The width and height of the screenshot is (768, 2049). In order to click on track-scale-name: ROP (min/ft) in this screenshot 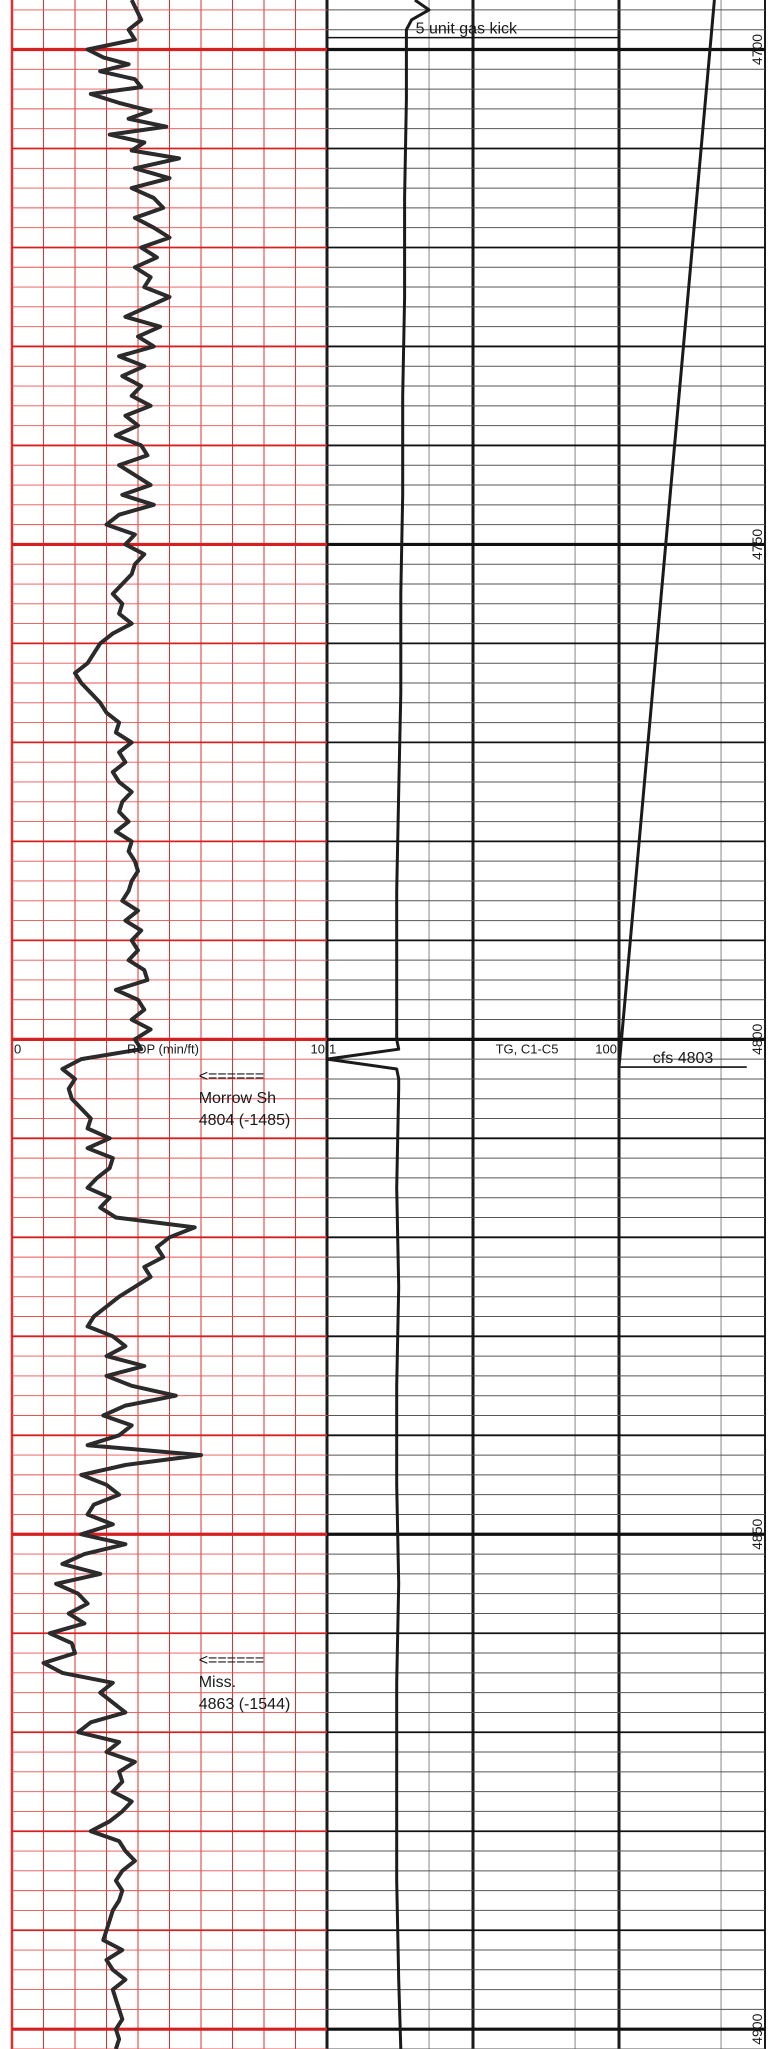, I will do `click(163, 1048)`.